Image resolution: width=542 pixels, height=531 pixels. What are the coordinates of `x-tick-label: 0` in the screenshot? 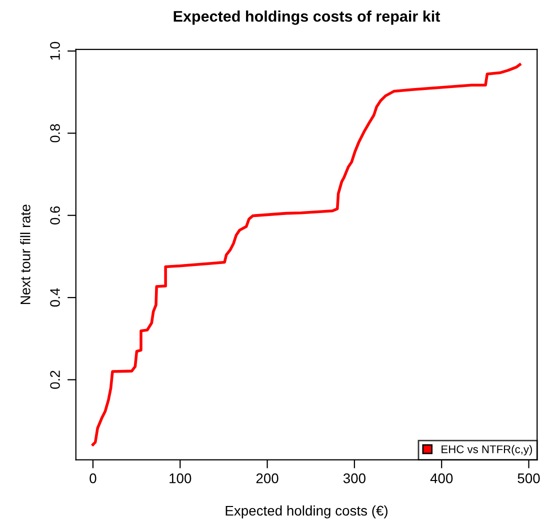 It's located at (93, 478).